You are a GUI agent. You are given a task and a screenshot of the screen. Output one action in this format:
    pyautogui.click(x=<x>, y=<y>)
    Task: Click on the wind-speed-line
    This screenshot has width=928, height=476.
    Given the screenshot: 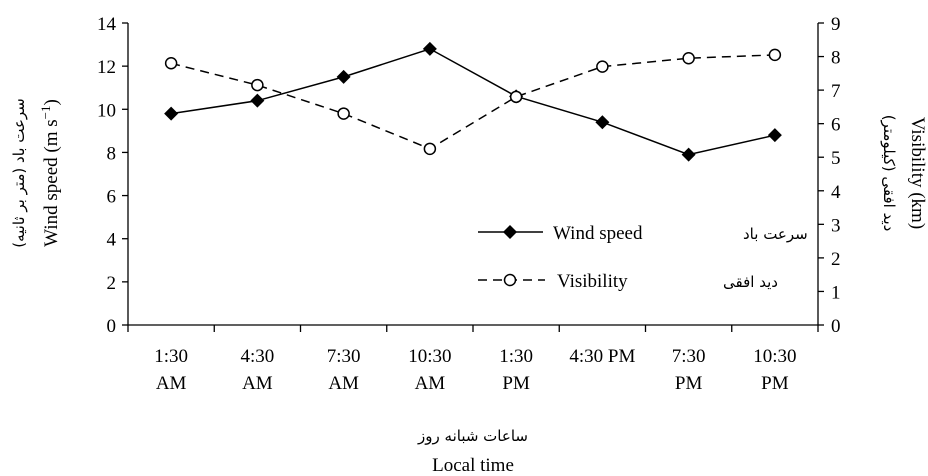 What is the action you would take?
    pyautogui.click(x=473, y=102)
    